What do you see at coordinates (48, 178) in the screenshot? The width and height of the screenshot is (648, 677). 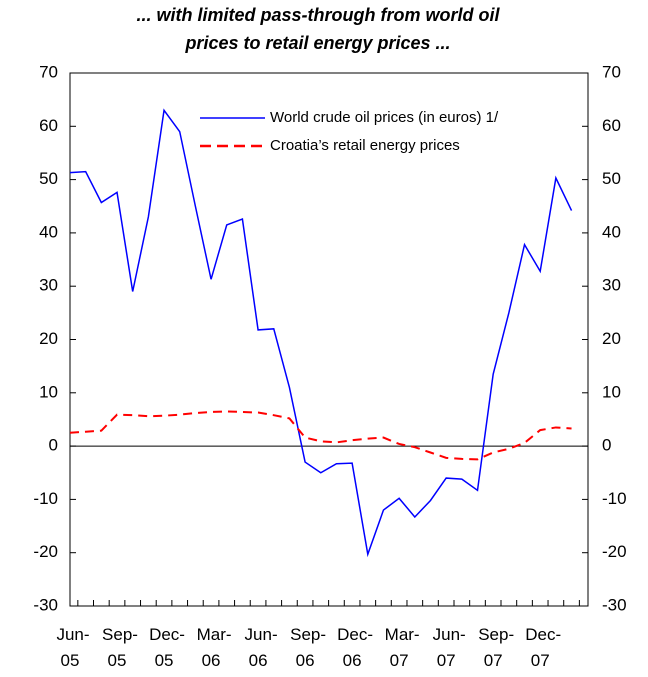 I see `y-tick-label: 50` at bounding box center [48, 178].